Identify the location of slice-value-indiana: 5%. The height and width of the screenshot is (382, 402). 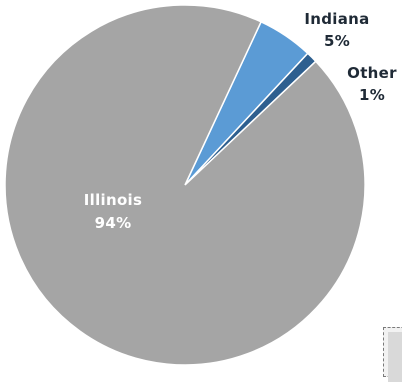
(337, 41).